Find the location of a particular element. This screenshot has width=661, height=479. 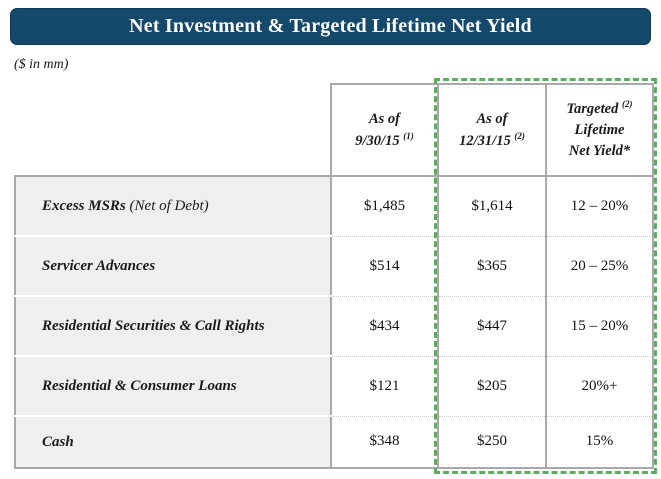

col-header-asof-93015: As of 9/30/15 (1) is located at coordinates (384, 130).